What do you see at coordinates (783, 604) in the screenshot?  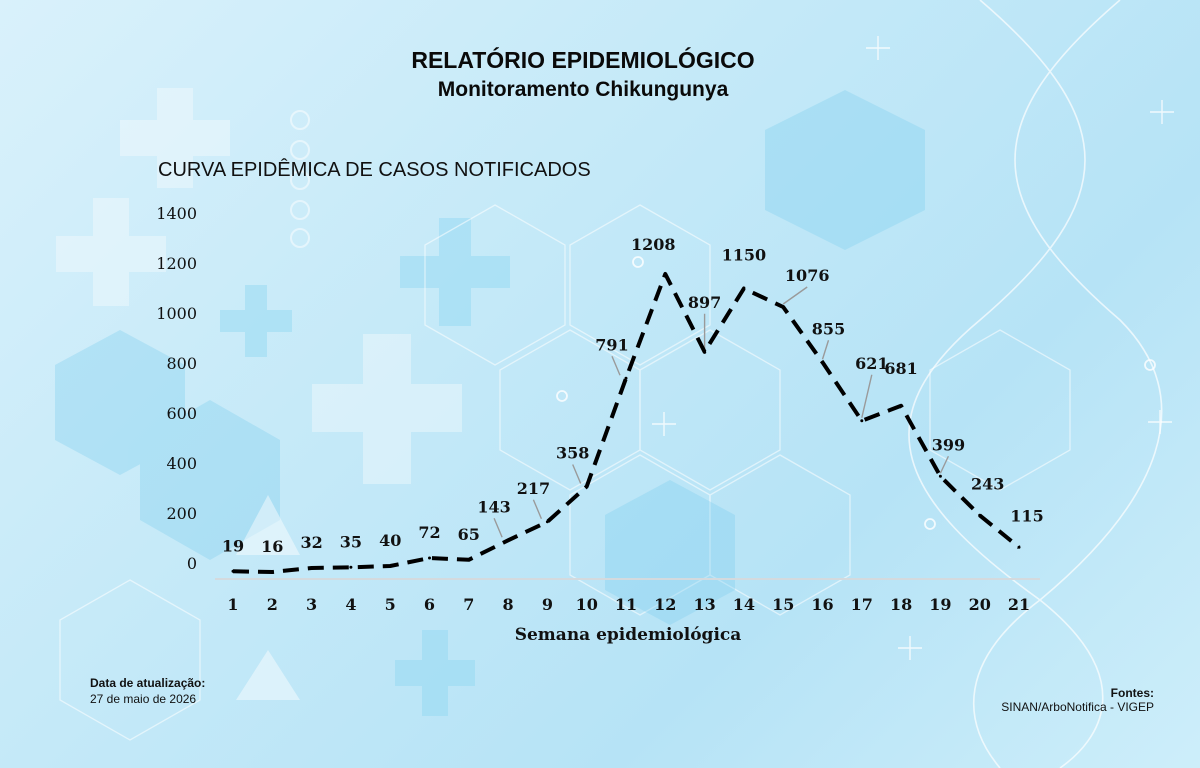 I see `x-tick-label: 15` at bounding box center [783, 604].